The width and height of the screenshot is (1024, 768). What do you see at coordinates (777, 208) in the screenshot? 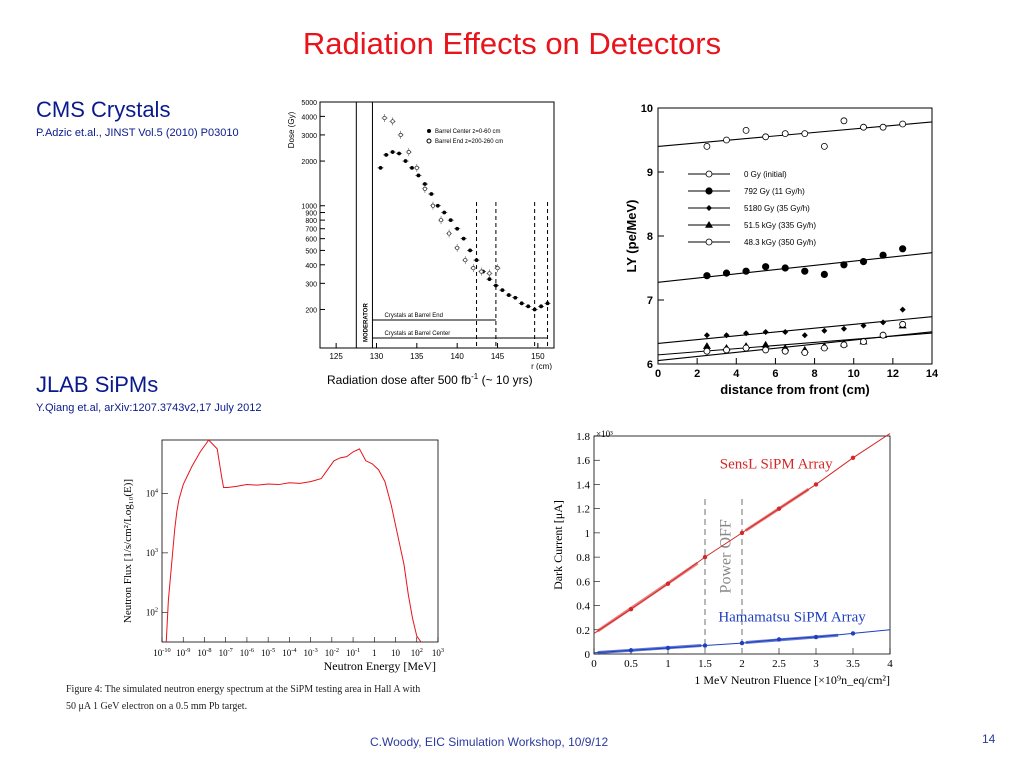
I see `ly-legend-label: 5180 Gy (35 Gy/h)` at bounding box center [777, 208].